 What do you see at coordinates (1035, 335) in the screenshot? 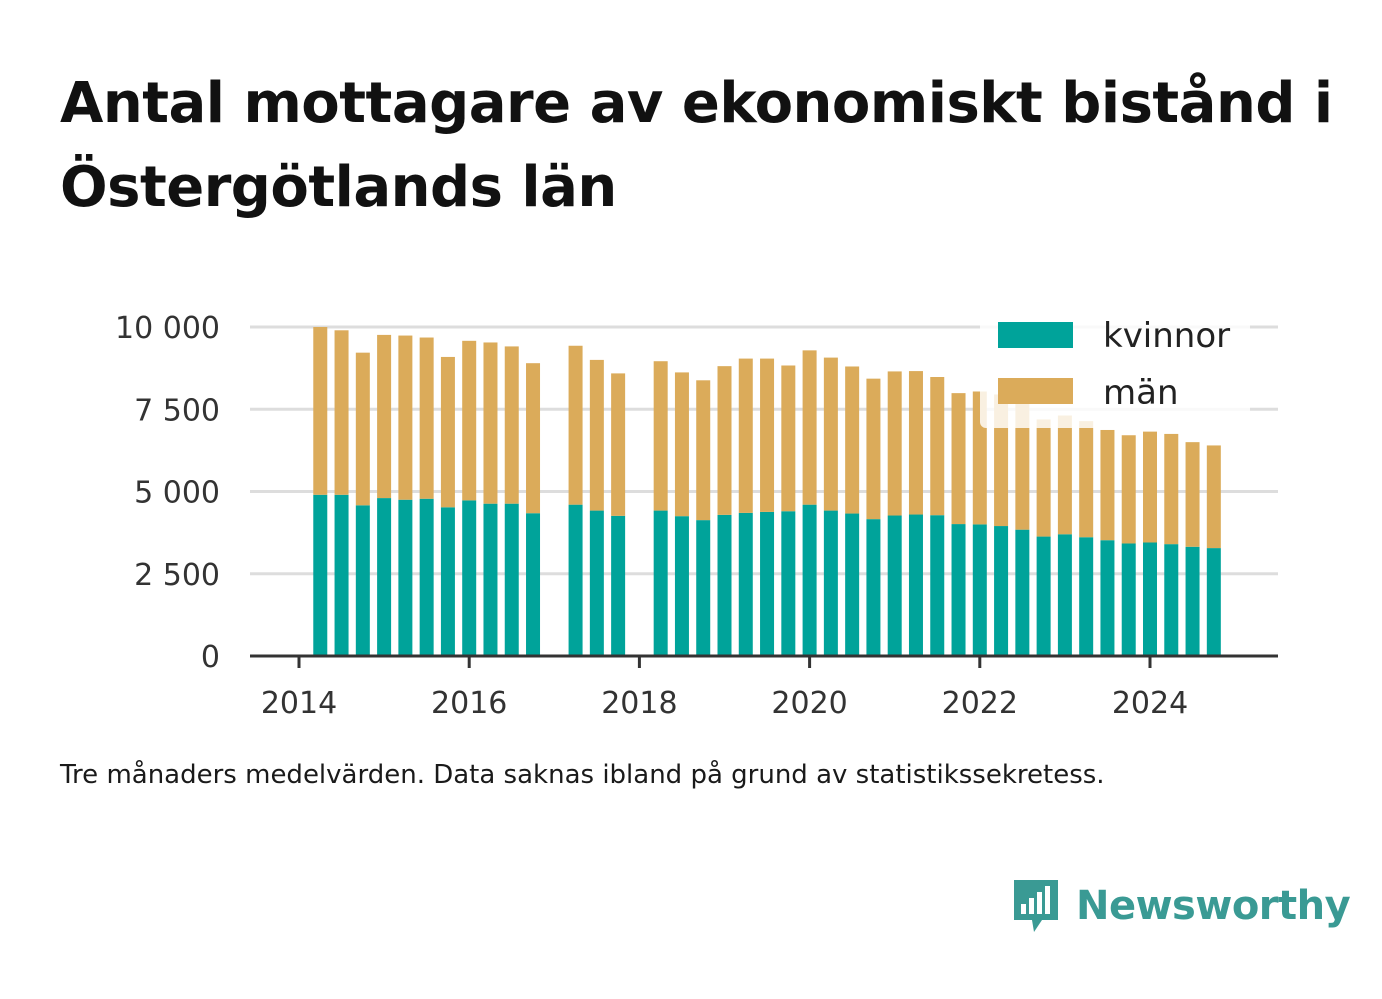
I see `legend-swatch-kvinnor` at bounding box center [1035, 335].